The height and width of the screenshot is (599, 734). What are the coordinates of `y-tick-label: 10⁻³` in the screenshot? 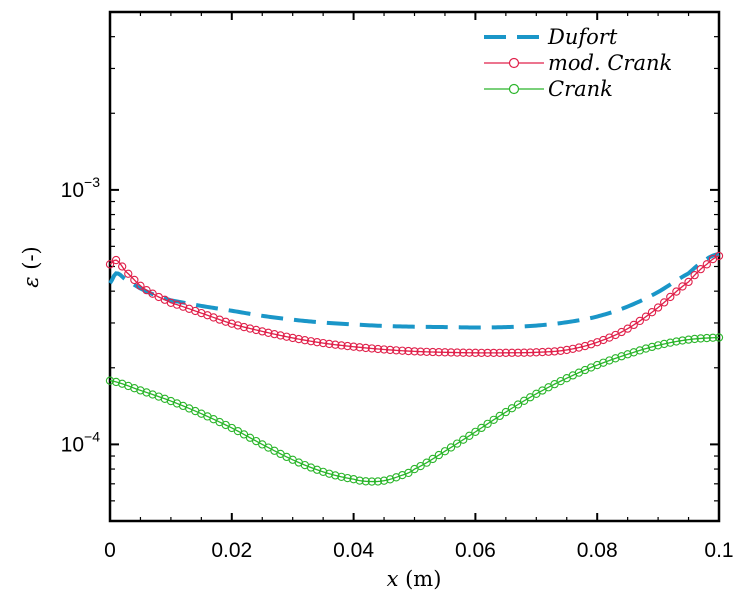 It's located at (81, 188).